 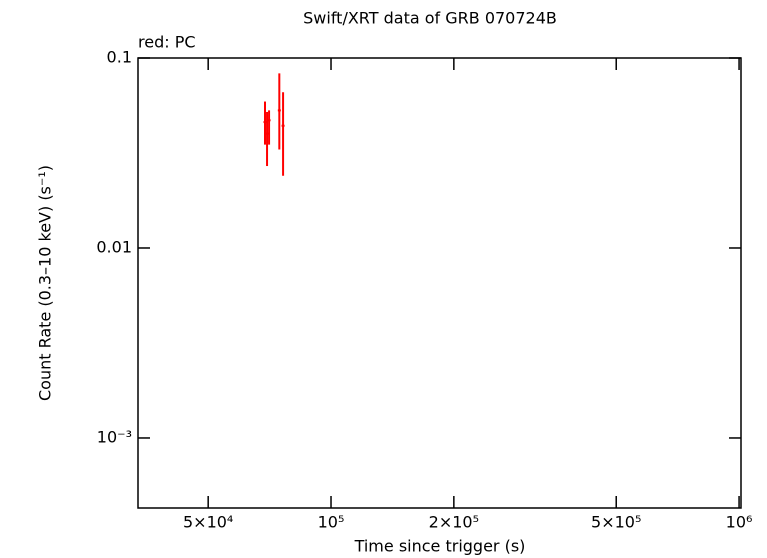 I want to click on y-axis-label: Count Rate (0.3–10 keV) (s⁻¹), so click(x=45, y=283).